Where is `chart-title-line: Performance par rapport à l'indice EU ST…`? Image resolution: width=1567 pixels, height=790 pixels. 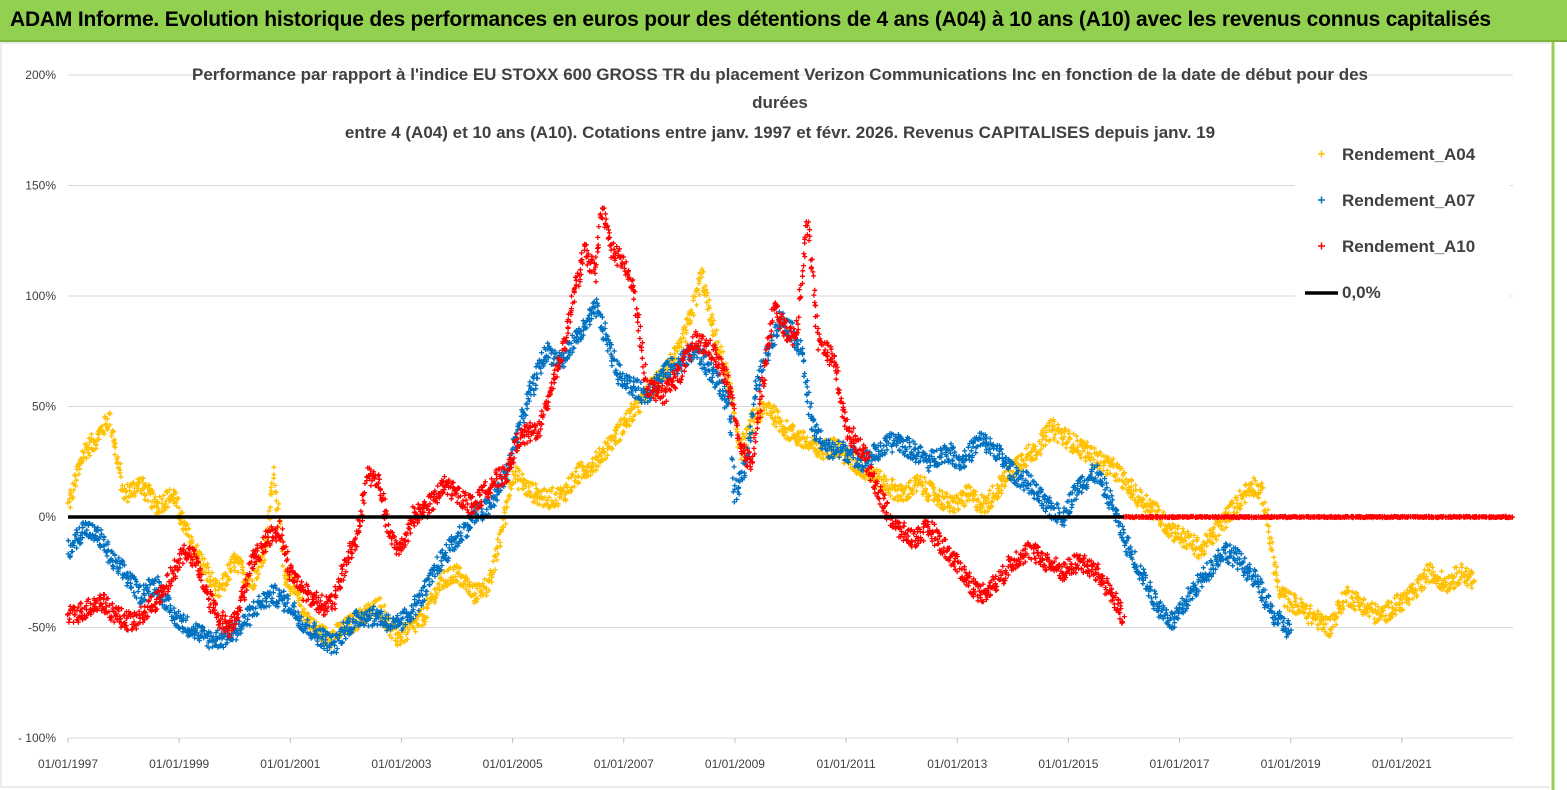 chart-title-line: Performance par rapport à l'indice EU ST… is located at coordinates (780, 74).